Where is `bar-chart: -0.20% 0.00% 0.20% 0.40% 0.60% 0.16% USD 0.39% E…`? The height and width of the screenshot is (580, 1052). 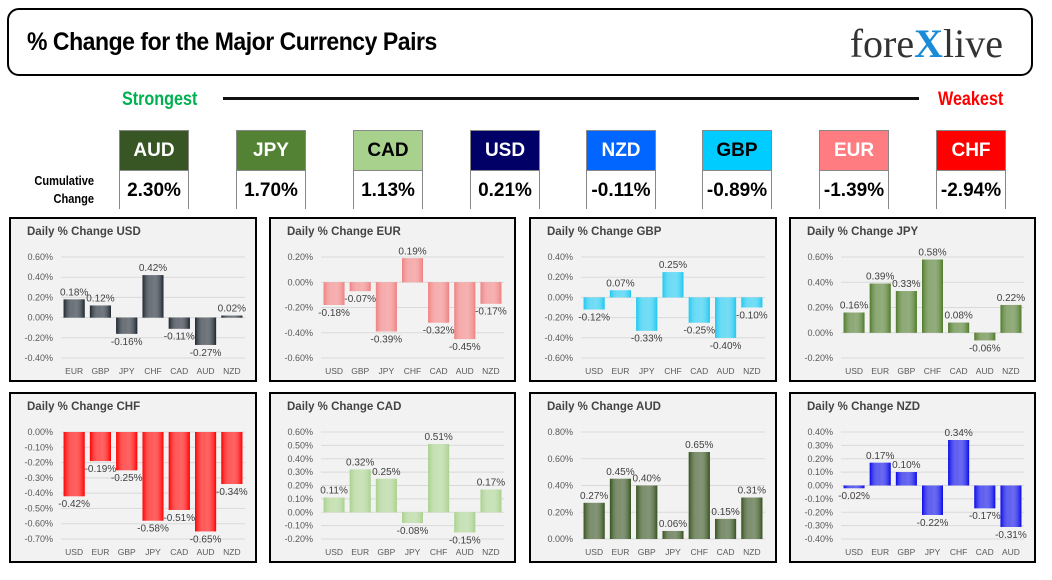
bar-chart: -0.20% 0.00% 0.20% 0.40% 0.60% 0.16% USD 0.39% E… is located at coordinates (914, 312).